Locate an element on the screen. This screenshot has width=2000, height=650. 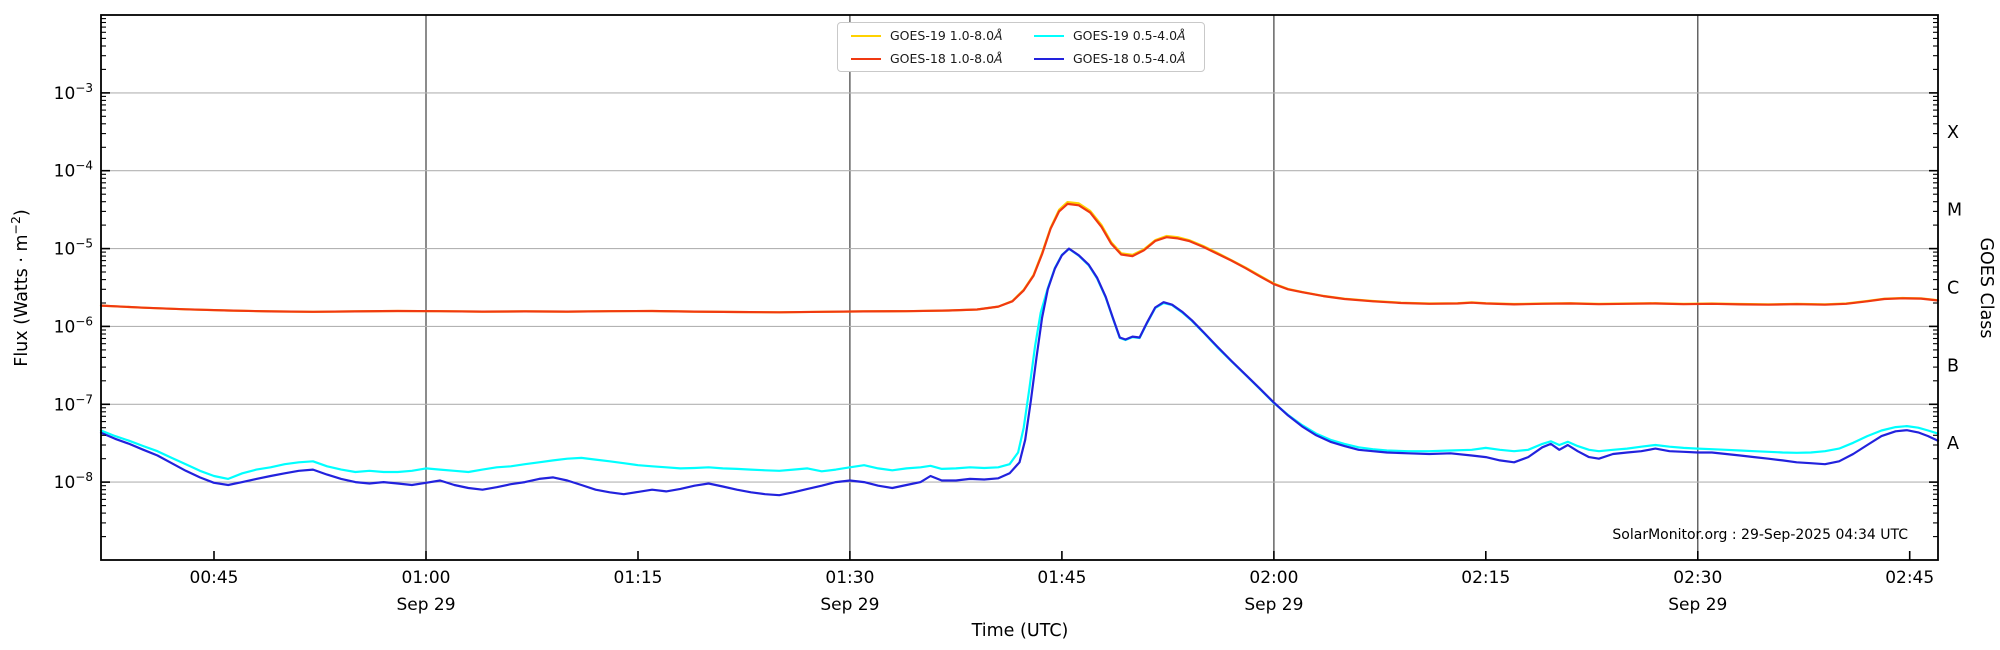
legend-item: GOES-18 0.5-4.0Å is located at coordinates (1112, 58).